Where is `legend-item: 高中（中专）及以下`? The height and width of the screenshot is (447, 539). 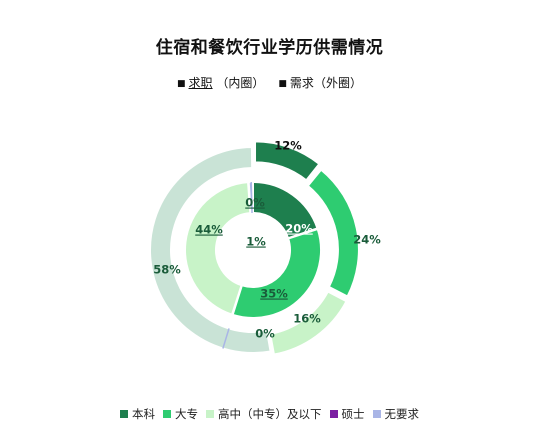 legend-item: 高中（中专）及以下 is located at coordinates (264, 414).